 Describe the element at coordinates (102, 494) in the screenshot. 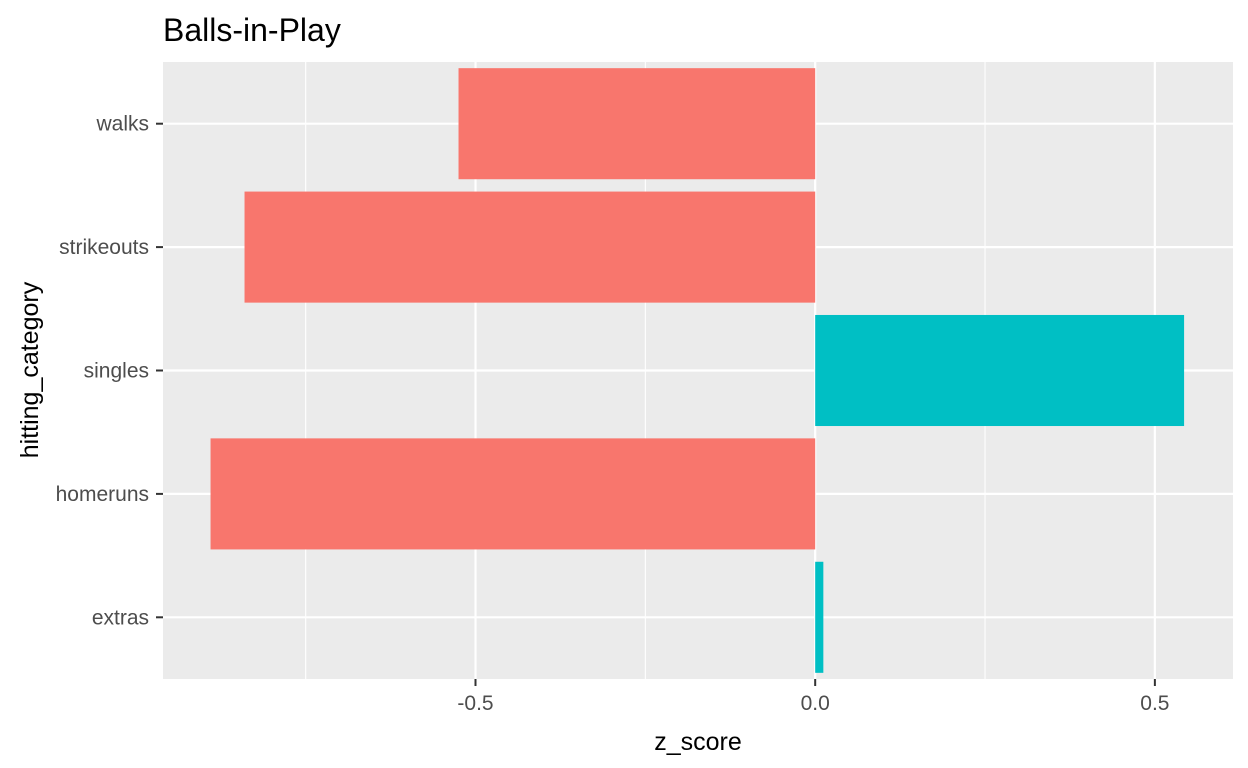

I see `y-tick-label: homeruns` at that location.